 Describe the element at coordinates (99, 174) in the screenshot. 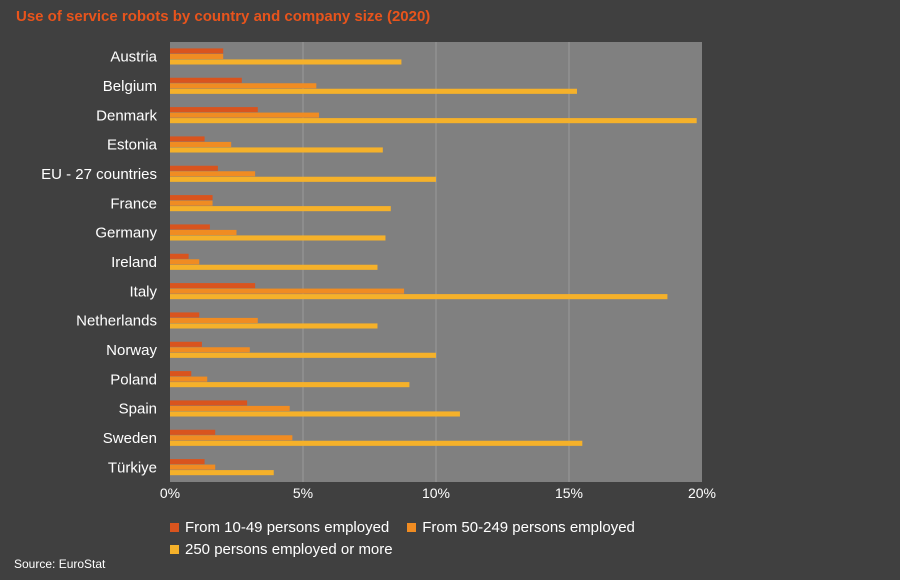

I see `category-label: EU - 27 countries` at that location.